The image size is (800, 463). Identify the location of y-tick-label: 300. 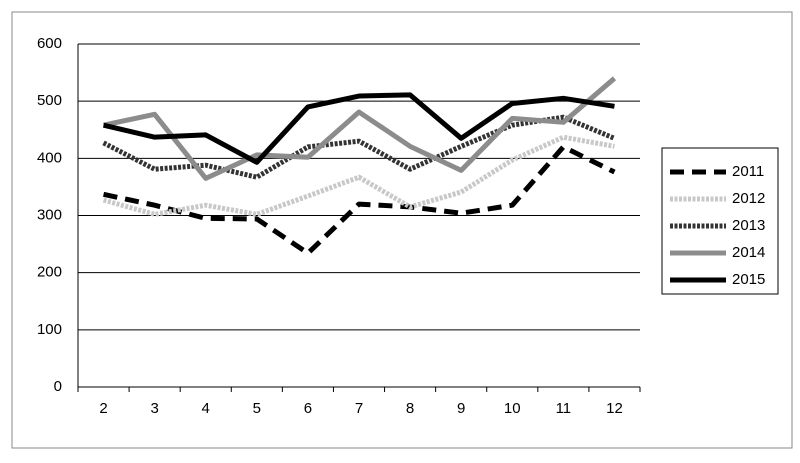
(49, 214).